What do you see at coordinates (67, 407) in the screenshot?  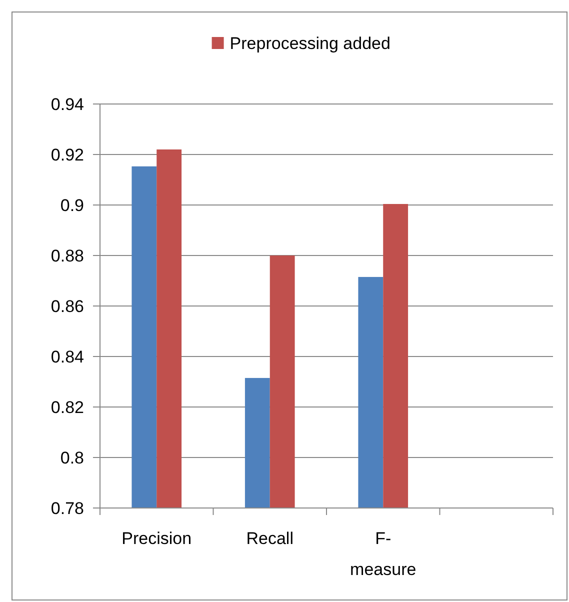 I see `y-tick-label: 0.82` at bounding box center [67, 407].